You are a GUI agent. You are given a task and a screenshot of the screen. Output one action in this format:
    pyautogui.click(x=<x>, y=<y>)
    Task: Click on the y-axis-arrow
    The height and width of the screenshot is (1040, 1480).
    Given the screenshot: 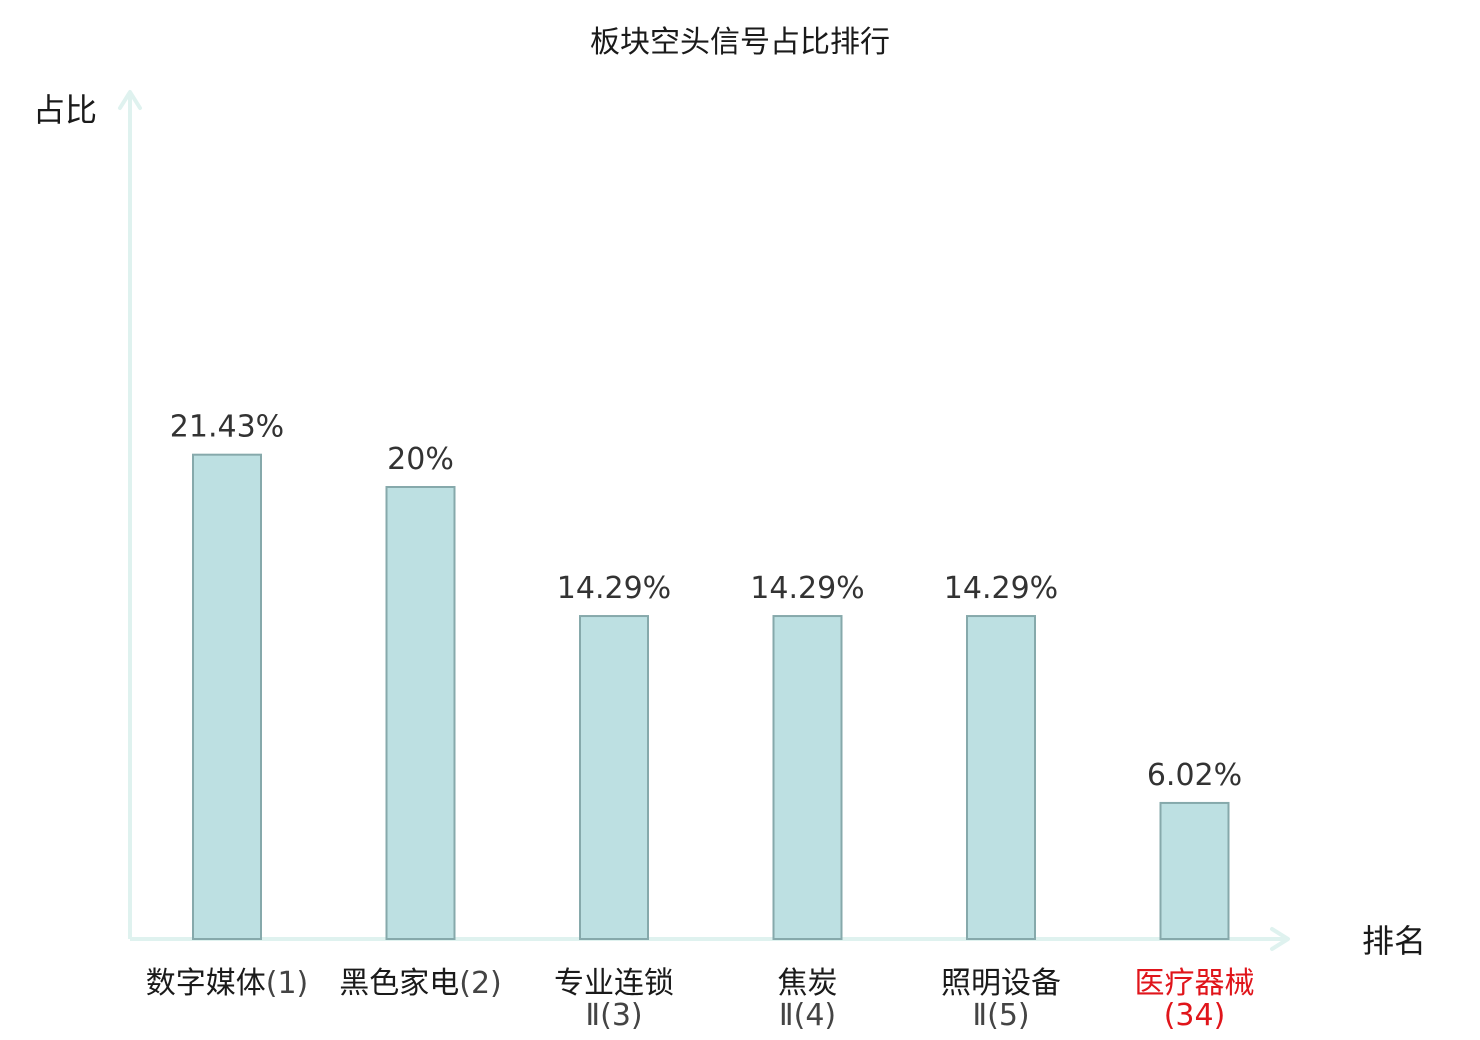 What is the action you would take?
    pyautogui.click(x=130, y=100)
    